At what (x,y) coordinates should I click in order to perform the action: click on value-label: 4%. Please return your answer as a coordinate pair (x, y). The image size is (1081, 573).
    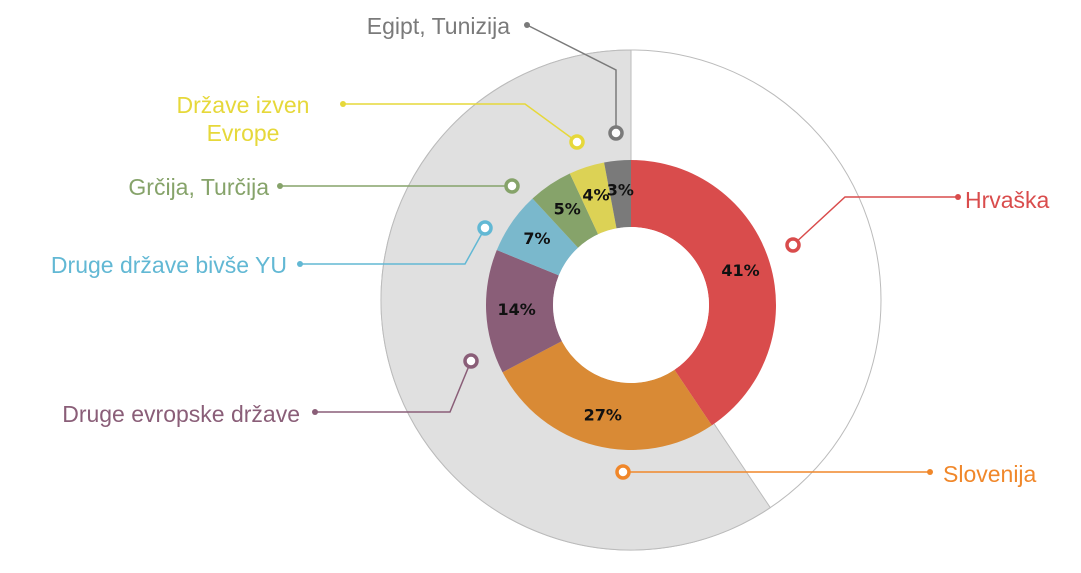
    Looking at the image, I should click on (595, 194).